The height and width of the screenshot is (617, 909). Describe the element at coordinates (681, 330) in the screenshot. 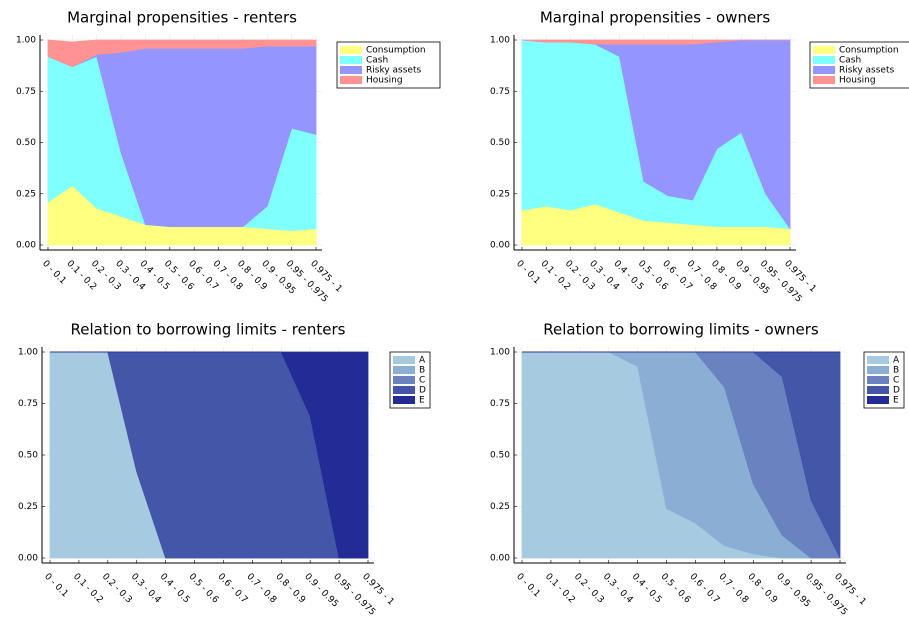

I see `chart-title: Relation to borrowing limits - owners` at that location.